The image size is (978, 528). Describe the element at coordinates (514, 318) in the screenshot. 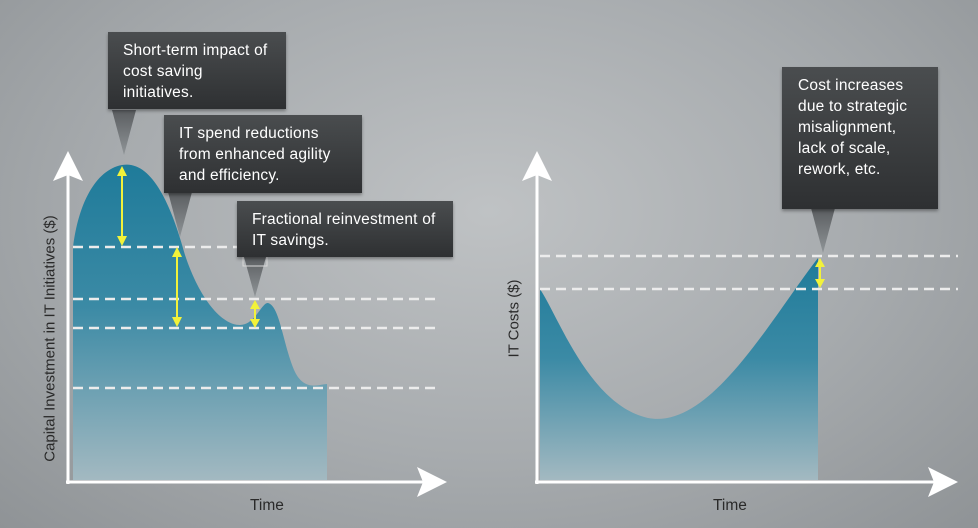

I see `right-y-axis-label: IT Costs ($)` at that location.